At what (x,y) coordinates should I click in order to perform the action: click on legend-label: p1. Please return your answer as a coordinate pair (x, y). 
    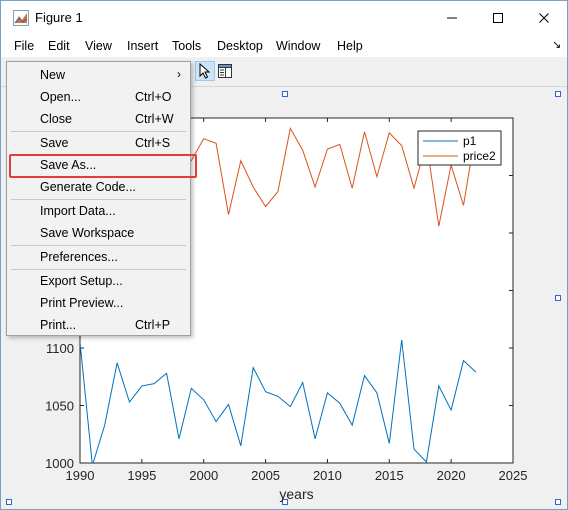
    Looking at the image, I should click on (470, 141).